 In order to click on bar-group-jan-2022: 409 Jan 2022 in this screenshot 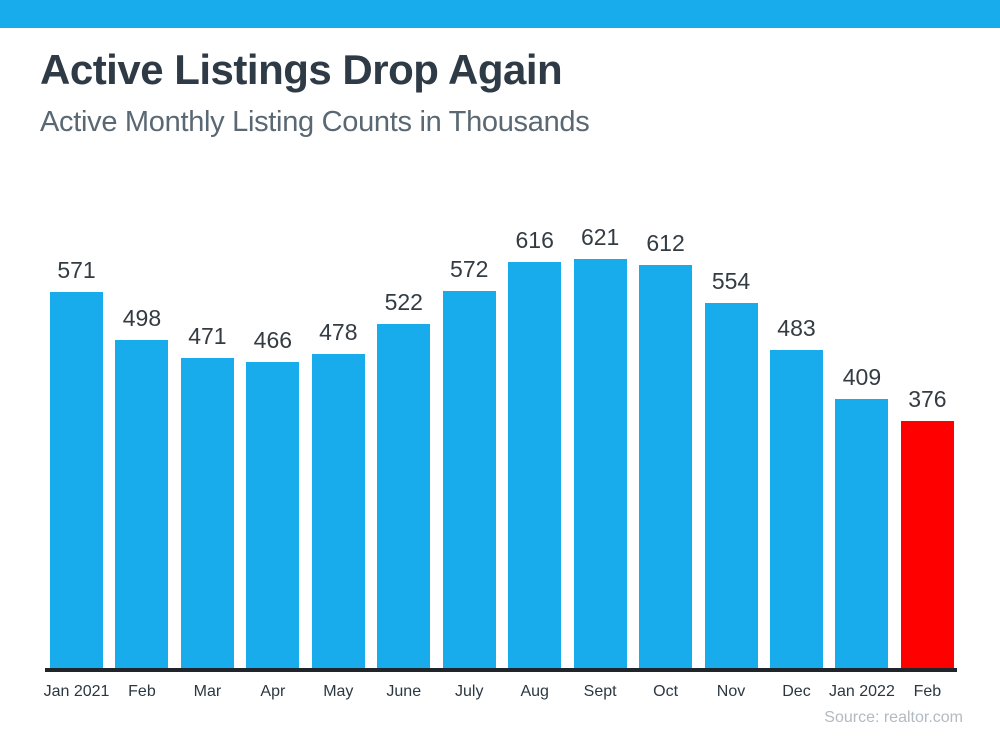, I will do `click(862, 532)`.